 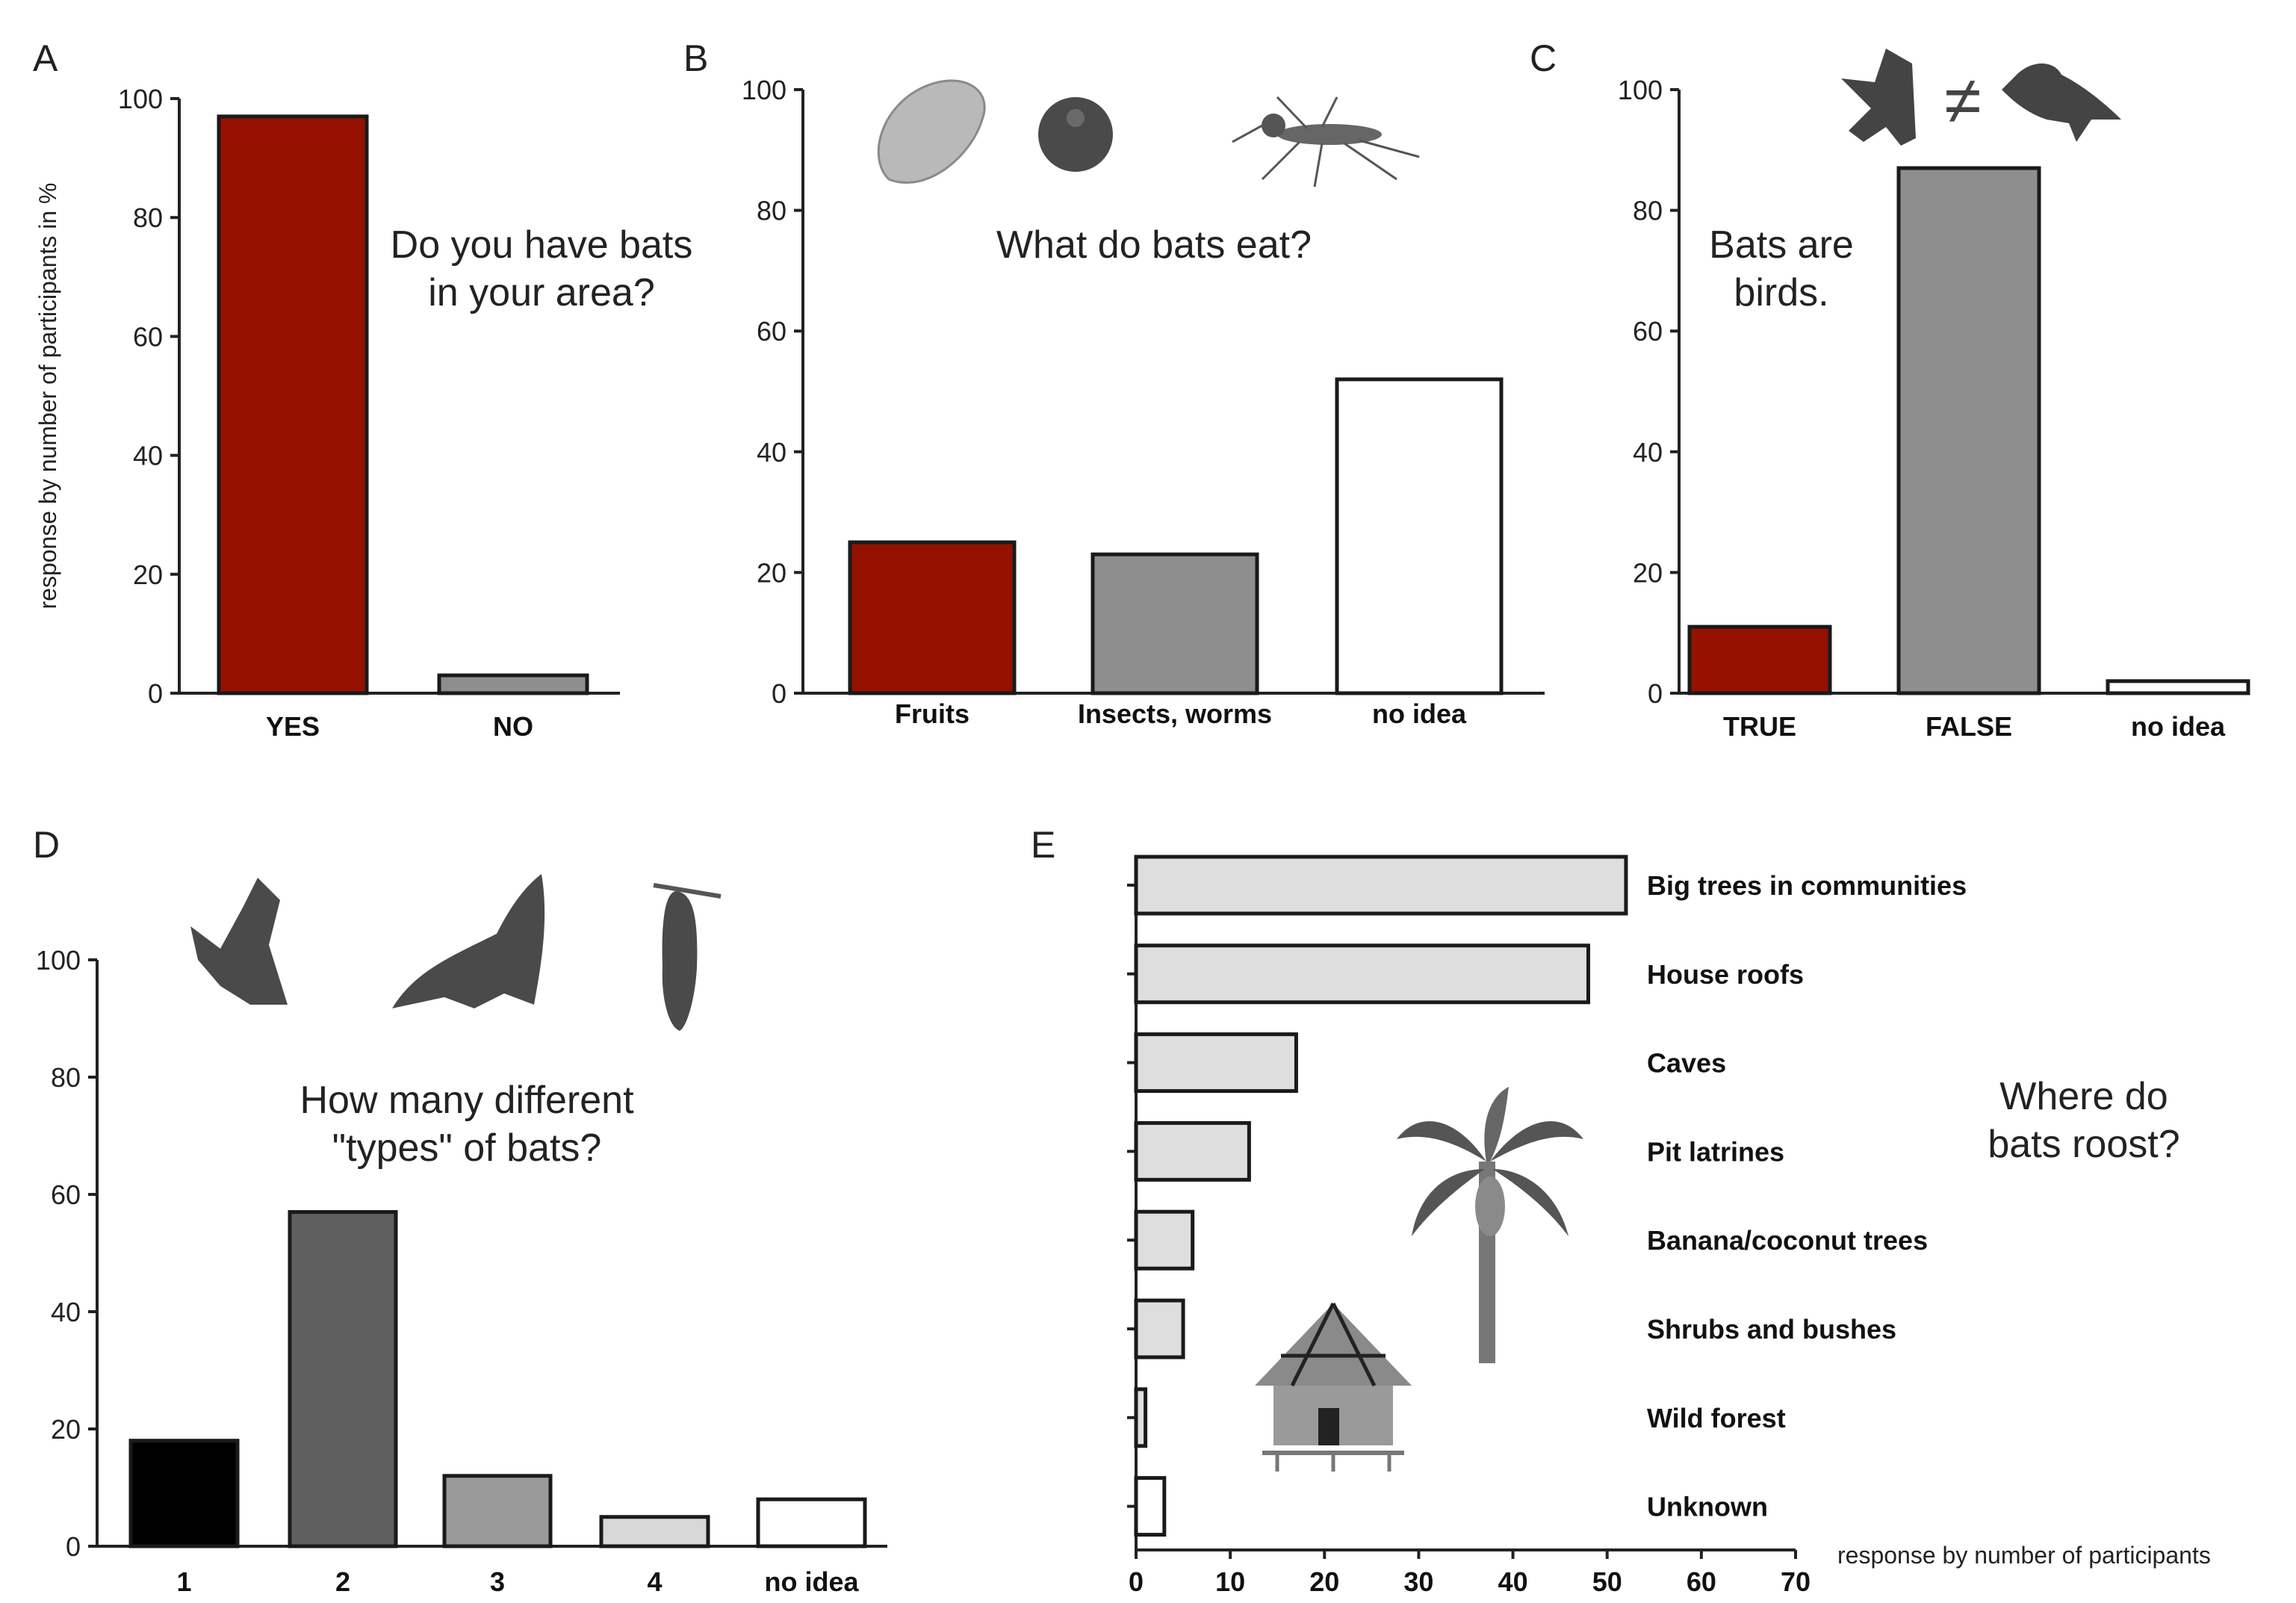 What do you see at coordinates (1771, 1329) in the screenshot?
I see `category-label: Shrubs and bushes` at bounding box center [1771, 1329].